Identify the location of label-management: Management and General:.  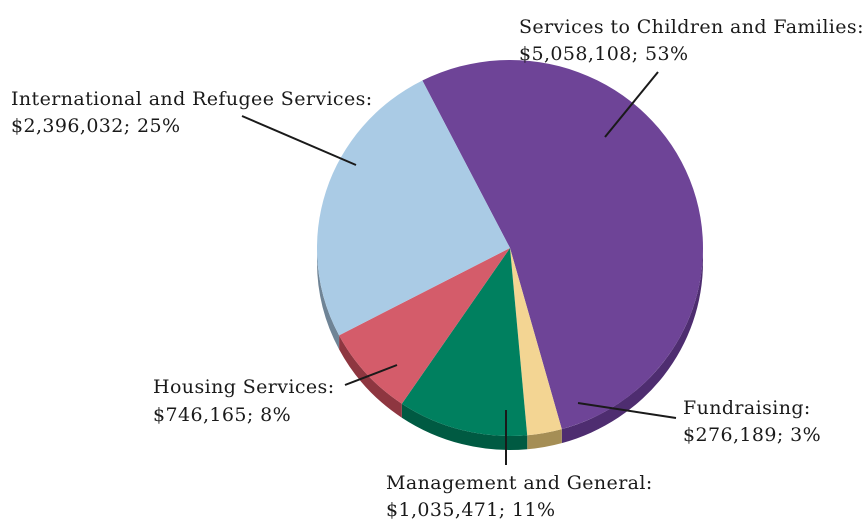
(519, 483).